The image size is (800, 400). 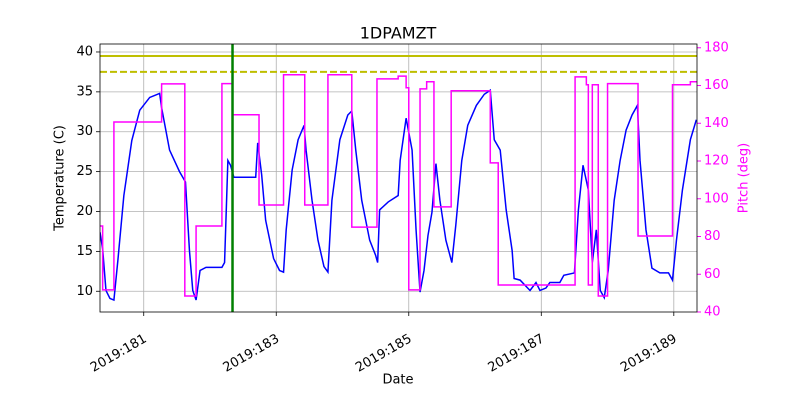 What do you see at coordinates (397, 380) in the screenshot?
I see `x-axis-label: Date` at bounding box center [397, 380].